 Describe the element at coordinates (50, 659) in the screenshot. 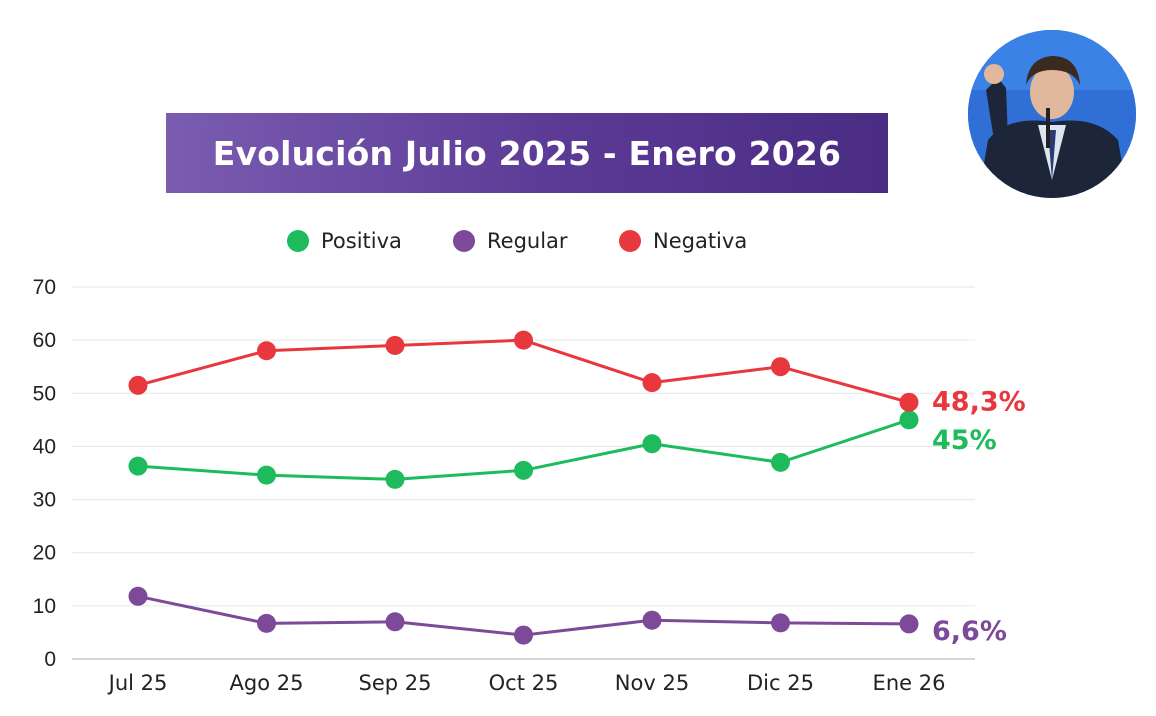

I see `y-tick-label: 0` at that location.